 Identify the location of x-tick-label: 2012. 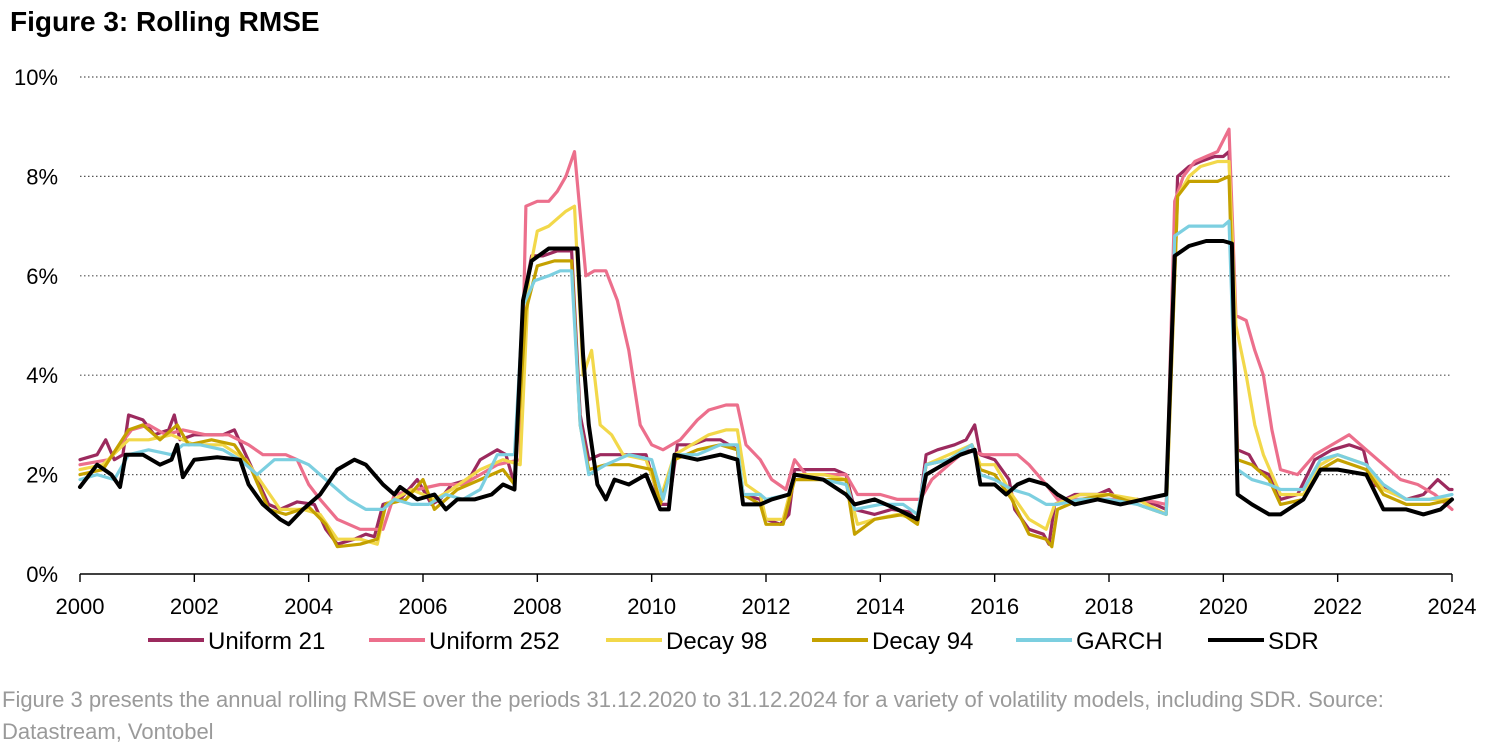
(766, 606).